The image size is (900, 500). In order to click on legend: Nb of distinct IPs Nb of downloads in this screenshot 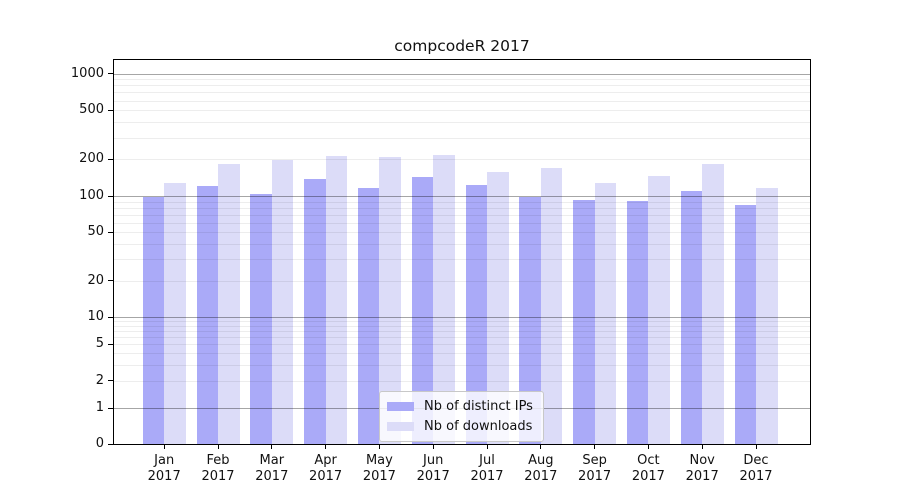, I will do `click(461, 416)`.